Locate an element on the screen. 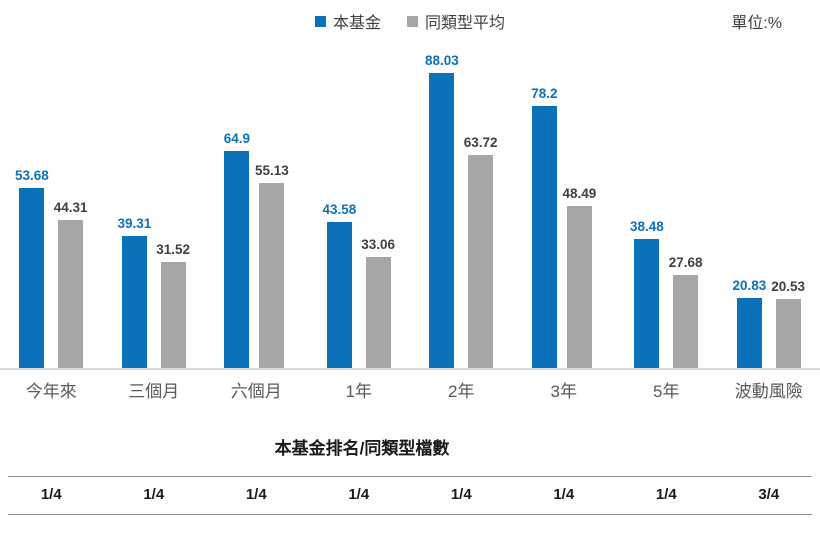 This screenshot has width=820, height=533. fund-value-label: 39.31 is located at coordinates (134, 224).